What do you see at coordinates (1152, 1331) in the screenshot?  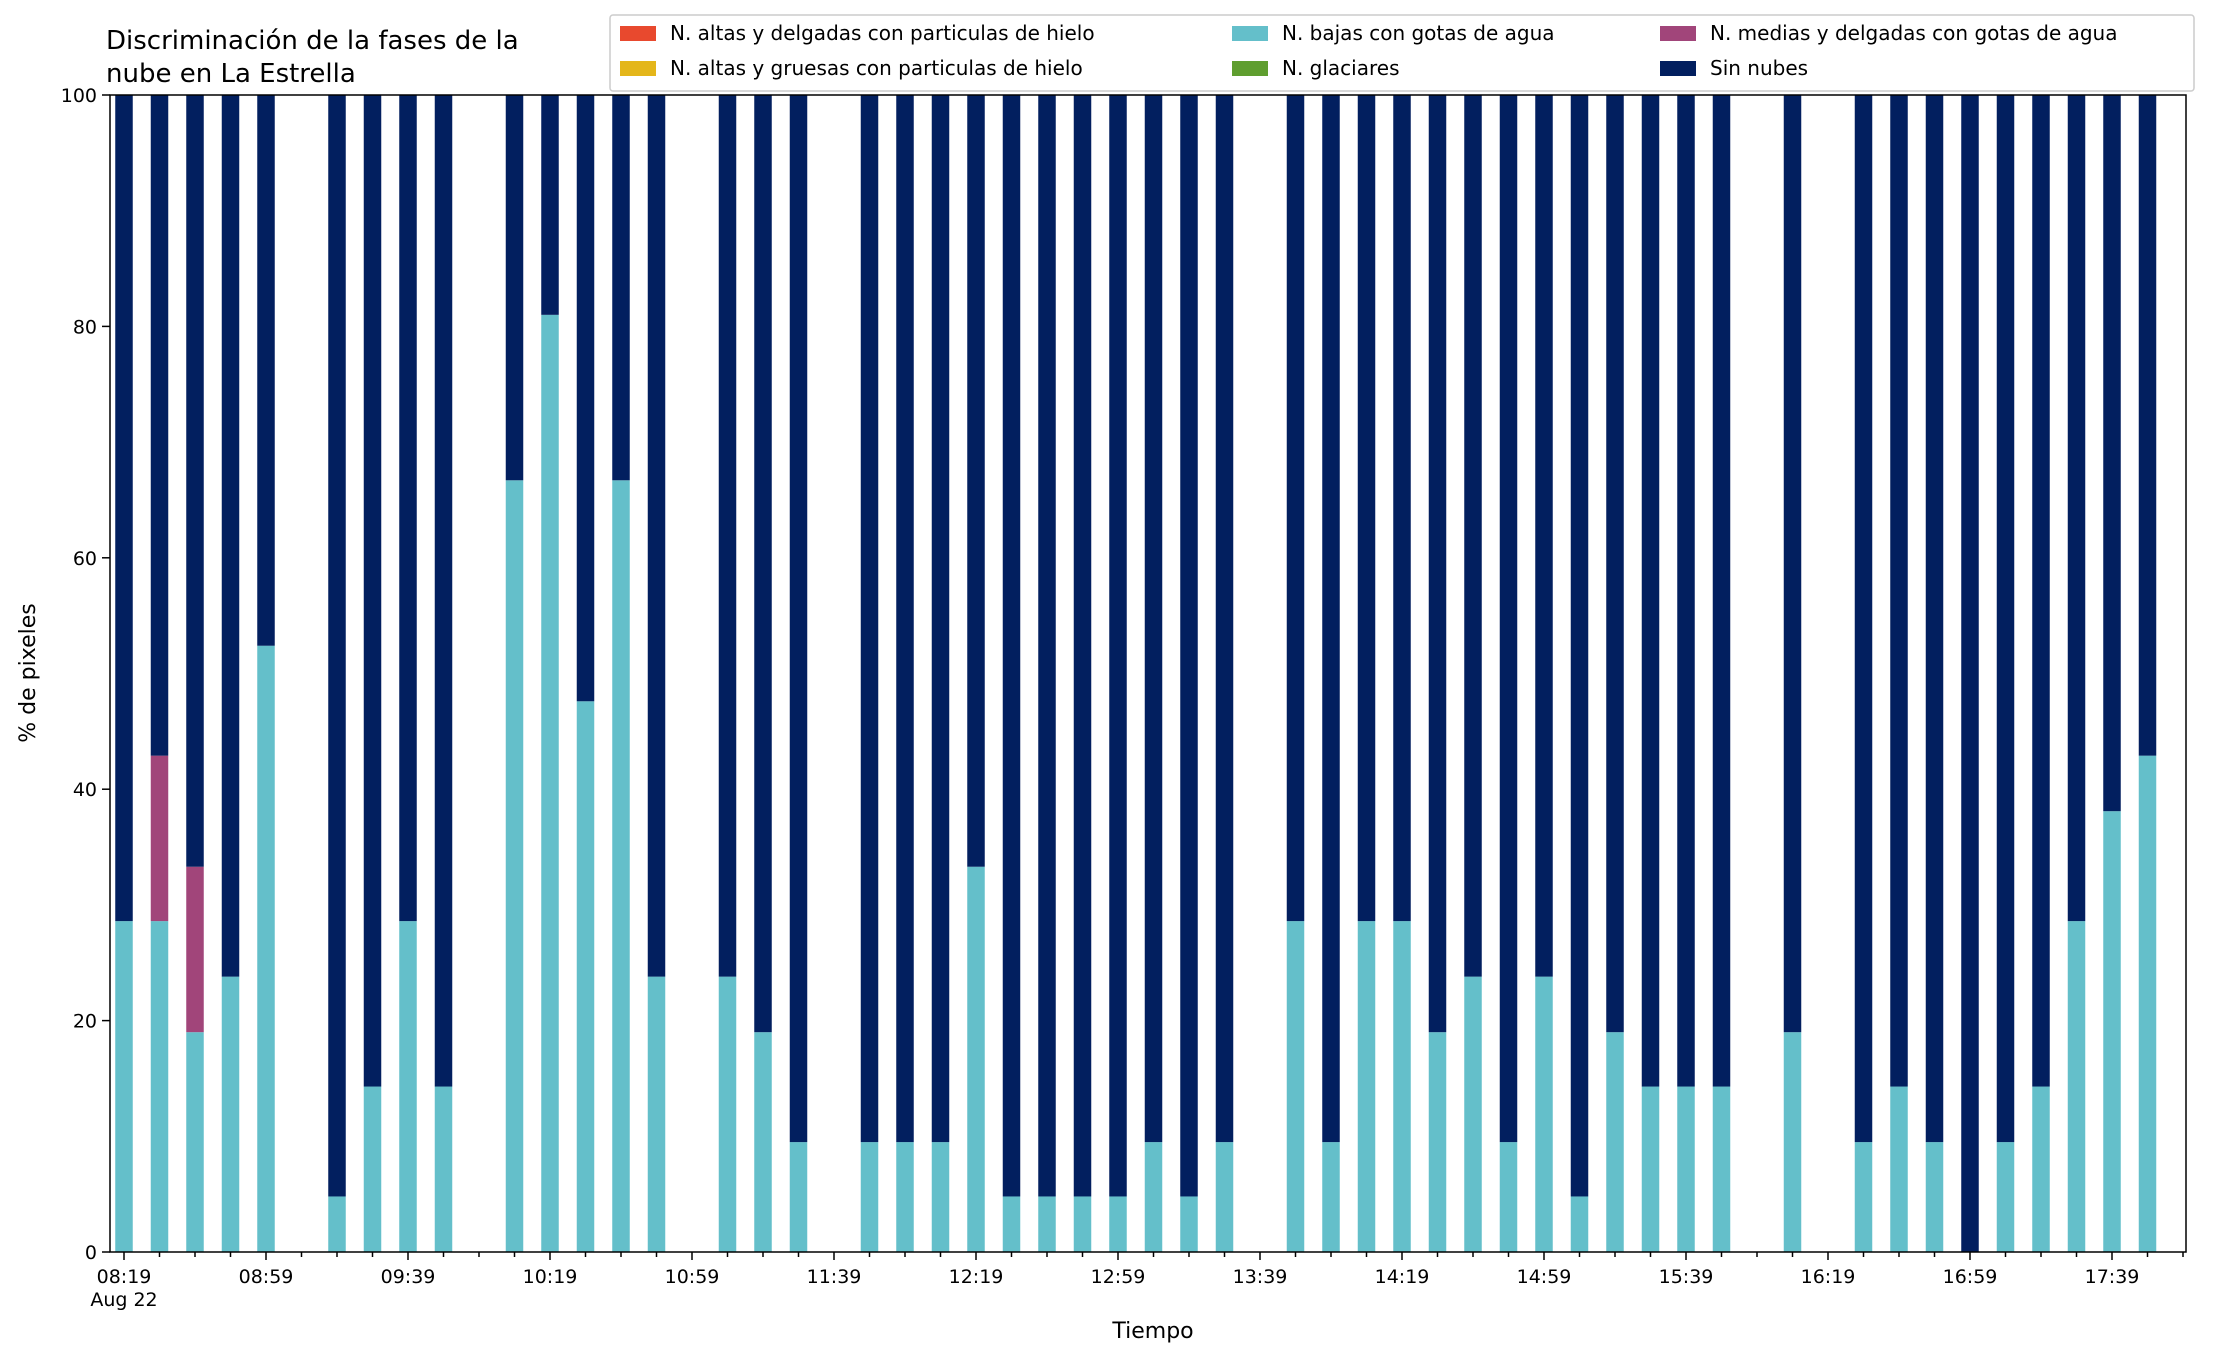 I see `x-axis-label: Tiempo` at bounding box center [1152, 1331].